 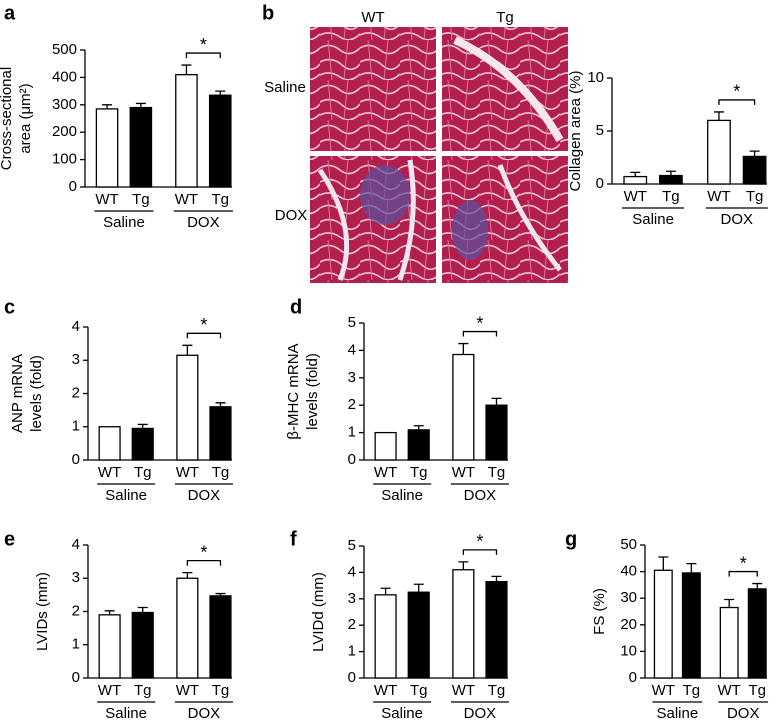 I want to click on y-tick-label: 50, so click(x=628, y=544).